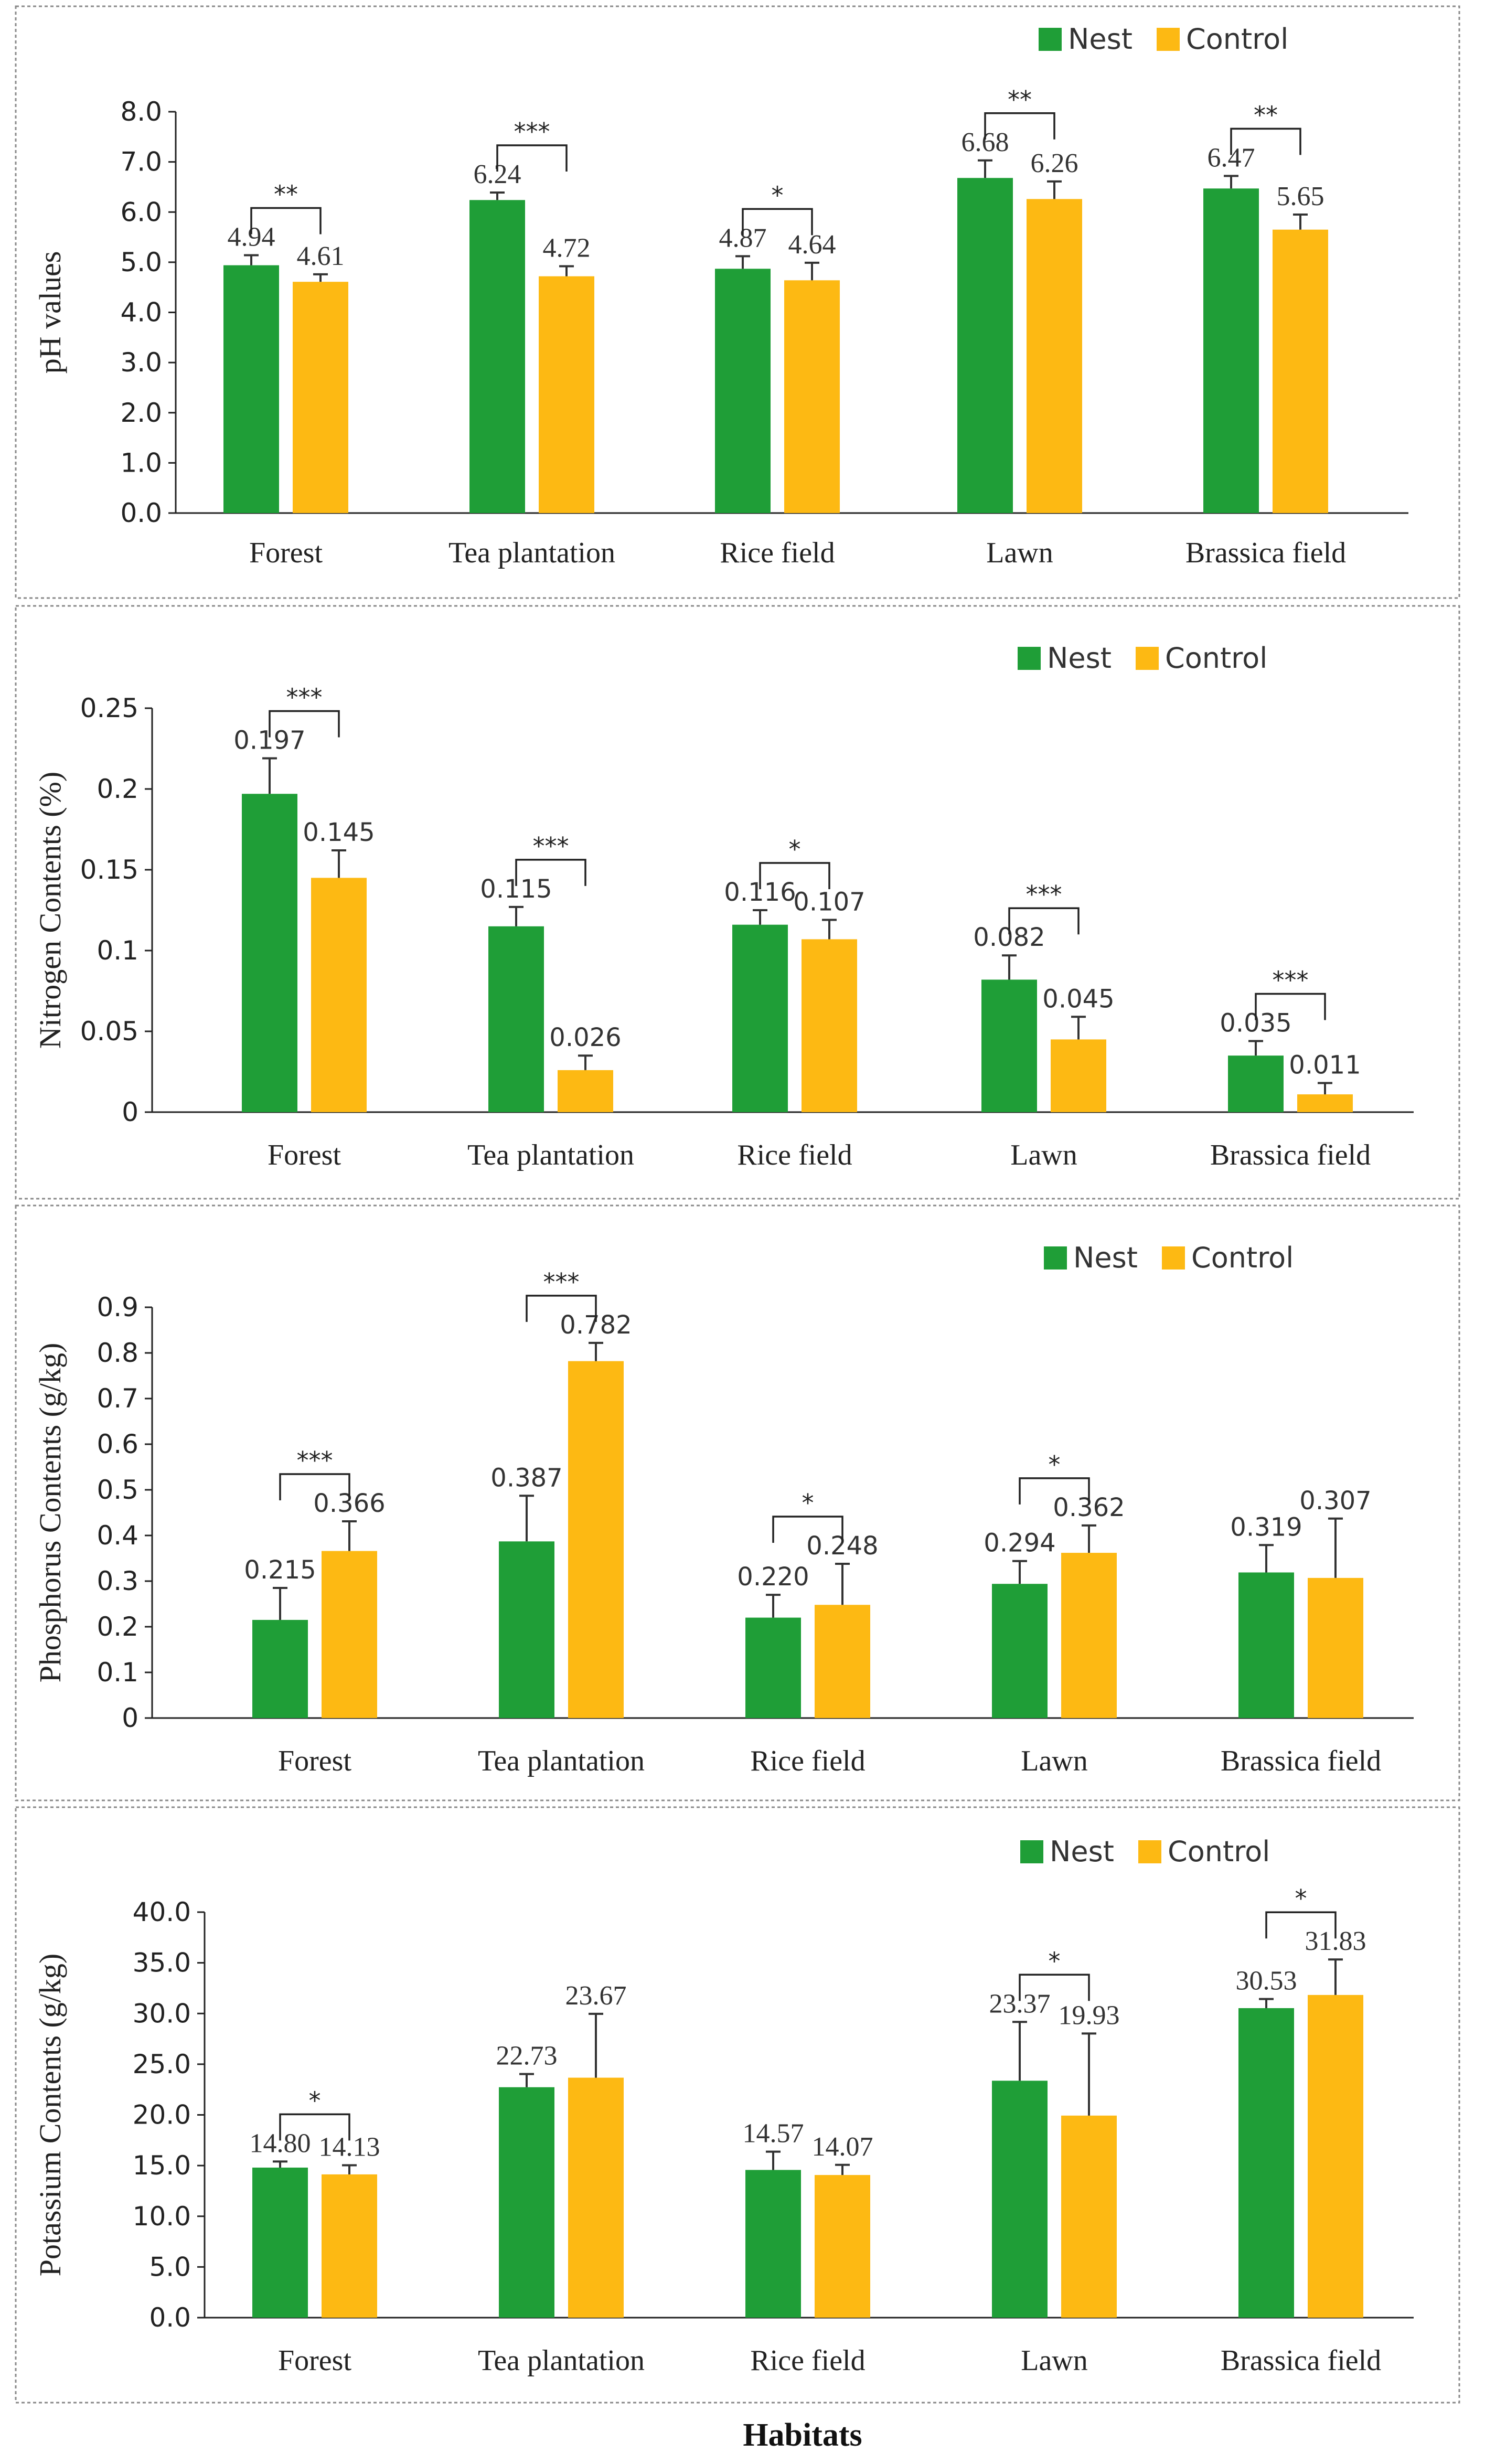 The width and height of the screenshot is (1485, 2464). Describe the element at coordinates (117, 1672) in the screenshot. I see `y-tick-label: 0.1` at that location.